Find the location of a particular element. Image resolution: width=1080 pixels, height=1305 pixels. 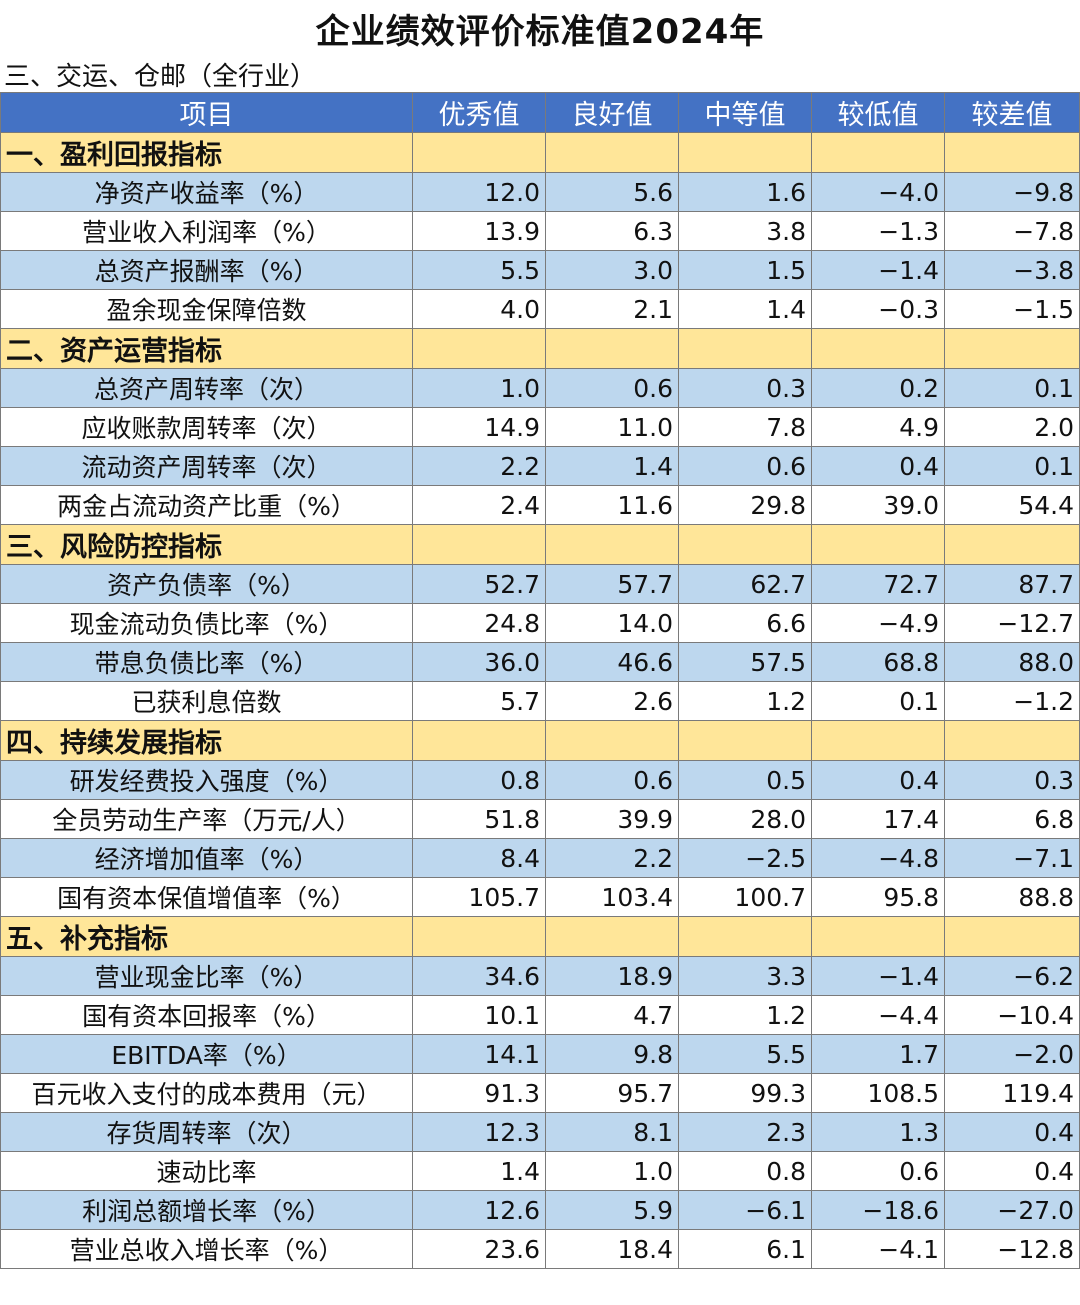

value-cell: 4.9 is located at coordinates (878, 427).